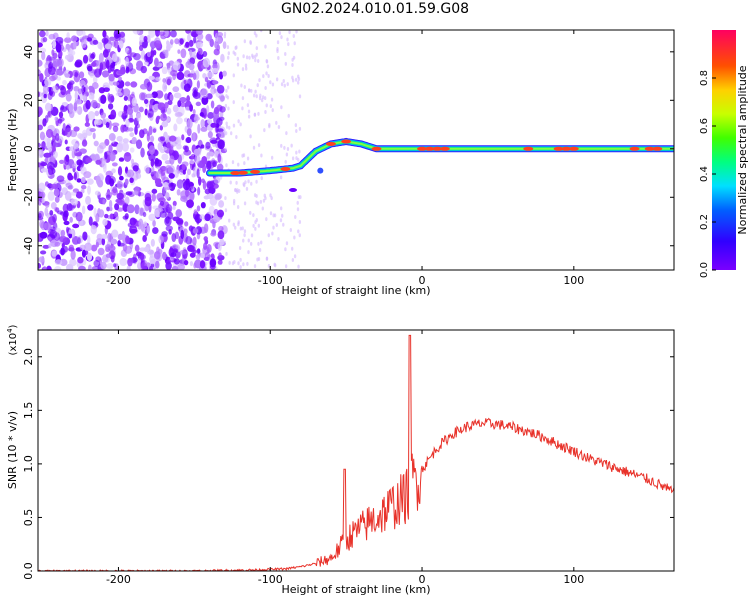 The height and width of the screenshot is (600, 750). Describe the element at coordinates (118, 579) in the screenshot. I see `snr-x-tick-label: -200` at that location.